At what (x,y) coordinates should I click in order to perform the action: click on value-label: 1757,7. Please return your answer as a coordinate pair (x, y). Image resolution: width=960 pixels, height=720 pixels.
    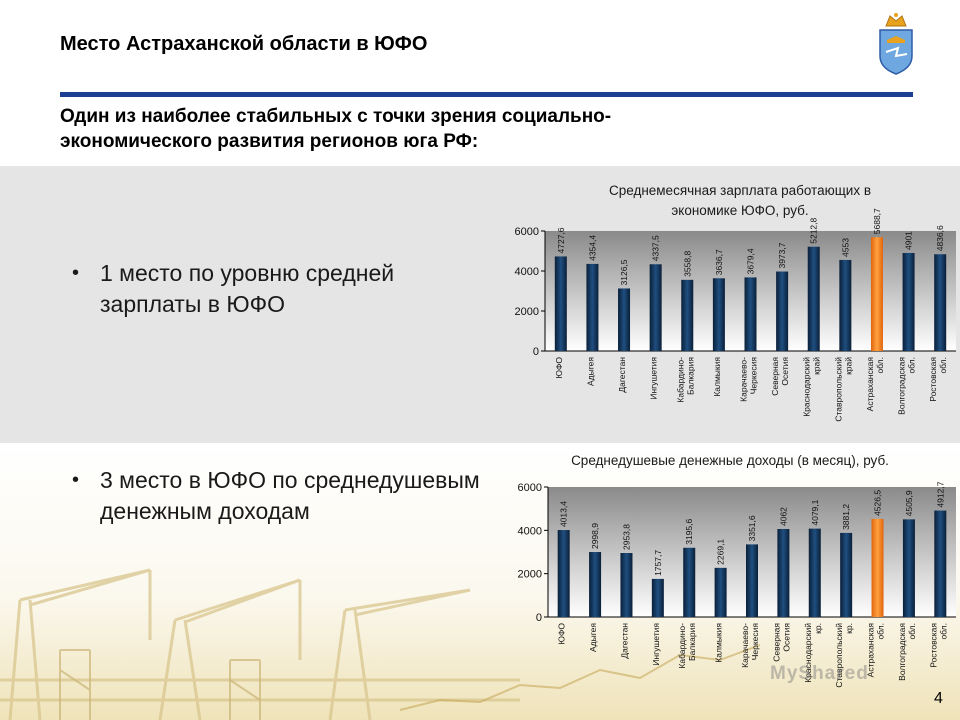
    Looking at the image, I should click on (658, 563).